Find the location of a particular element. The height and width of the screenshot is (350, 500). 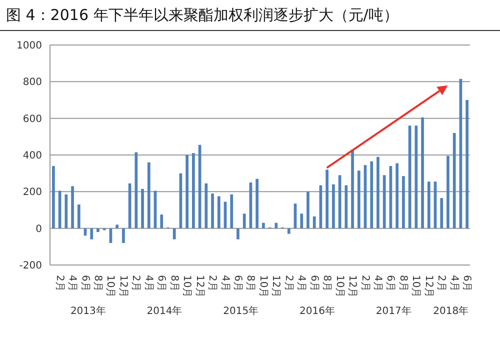

text: 2016年 is located at coordinates (317, 311).